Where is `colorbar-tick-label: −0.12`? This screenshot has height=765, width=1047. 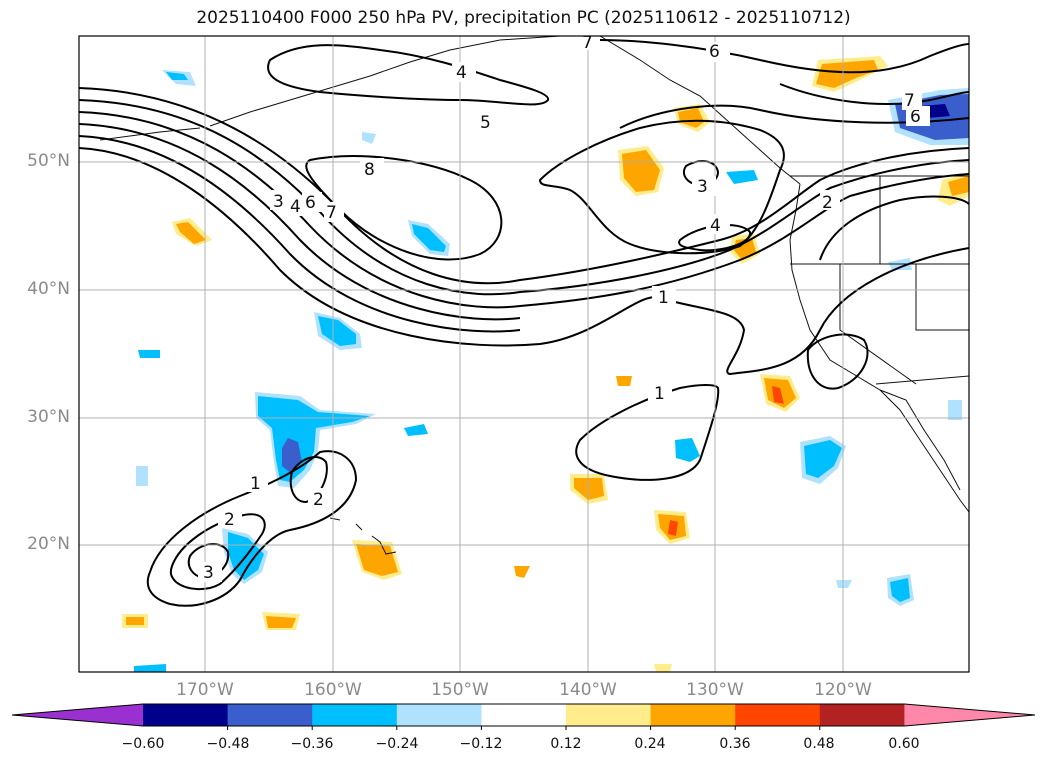 colorbar-tick-label: −0.12 is located at coordinates (481, 744).